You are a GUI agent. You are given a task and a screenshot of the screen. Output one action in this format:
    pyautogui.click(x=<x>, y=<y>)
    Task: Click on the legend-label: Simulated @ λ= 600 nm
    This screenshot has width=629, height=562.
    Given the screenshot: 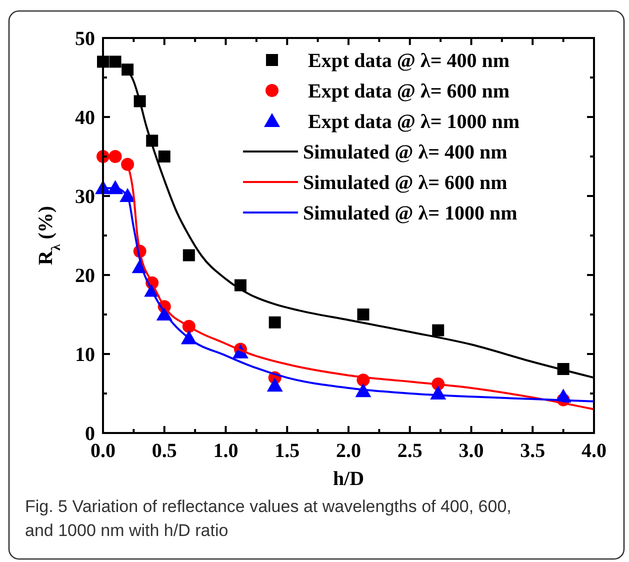 What is the action you would take?
    pyautogui.click(x=405, y=183)
    